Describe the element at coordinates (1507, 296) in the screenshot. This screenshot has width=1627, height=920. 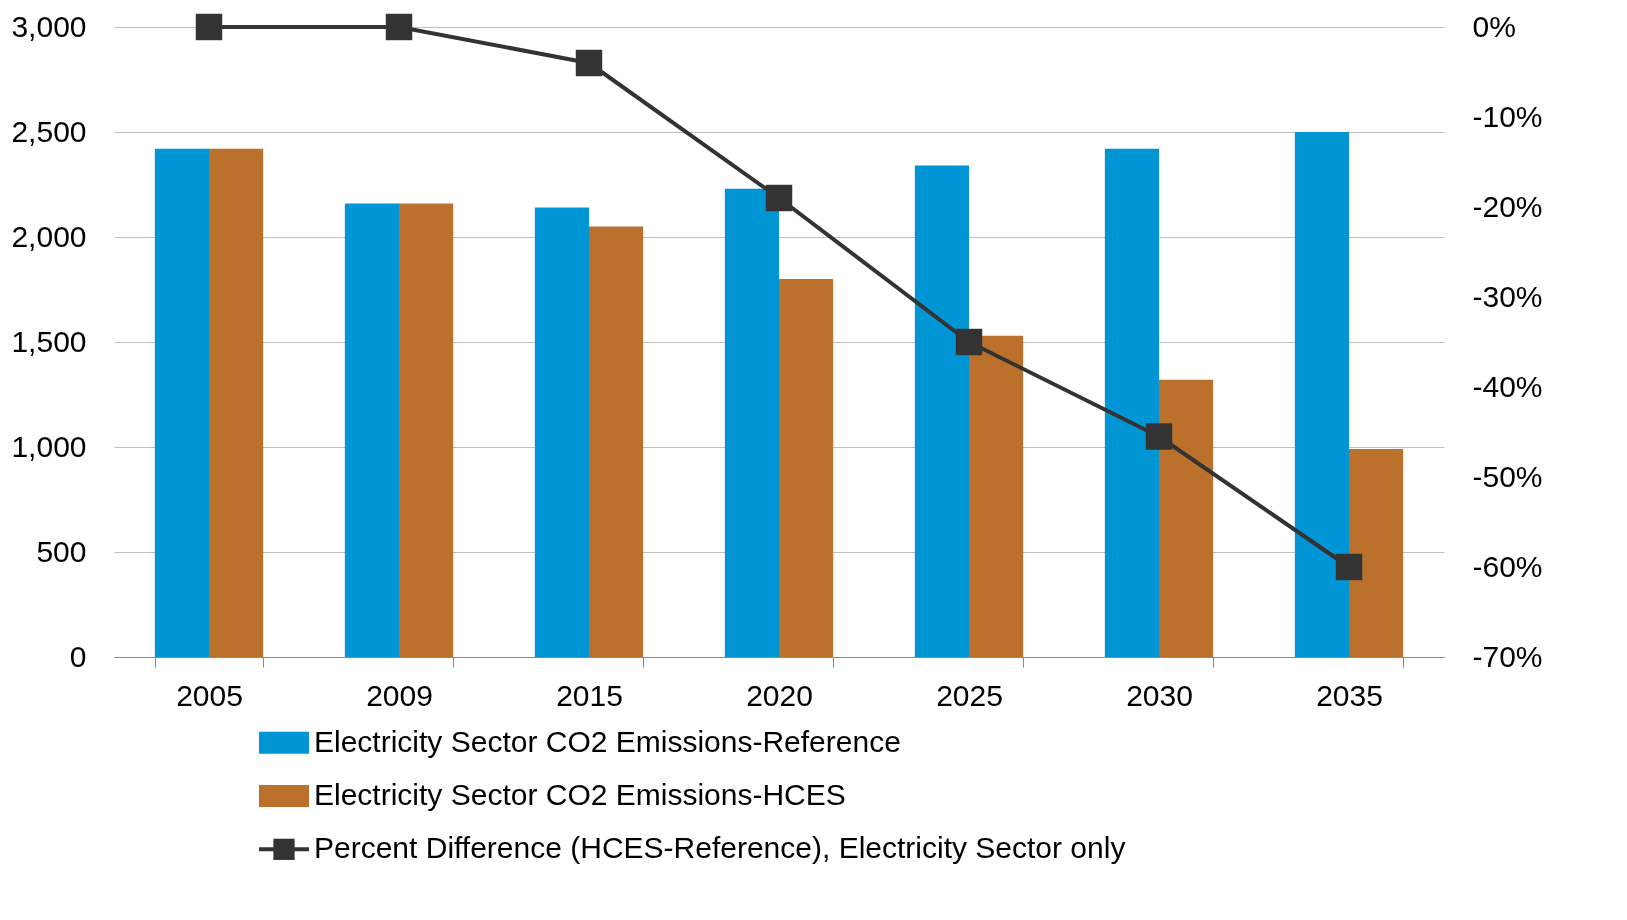
I see `y2-tick-label: -30%` at that location.